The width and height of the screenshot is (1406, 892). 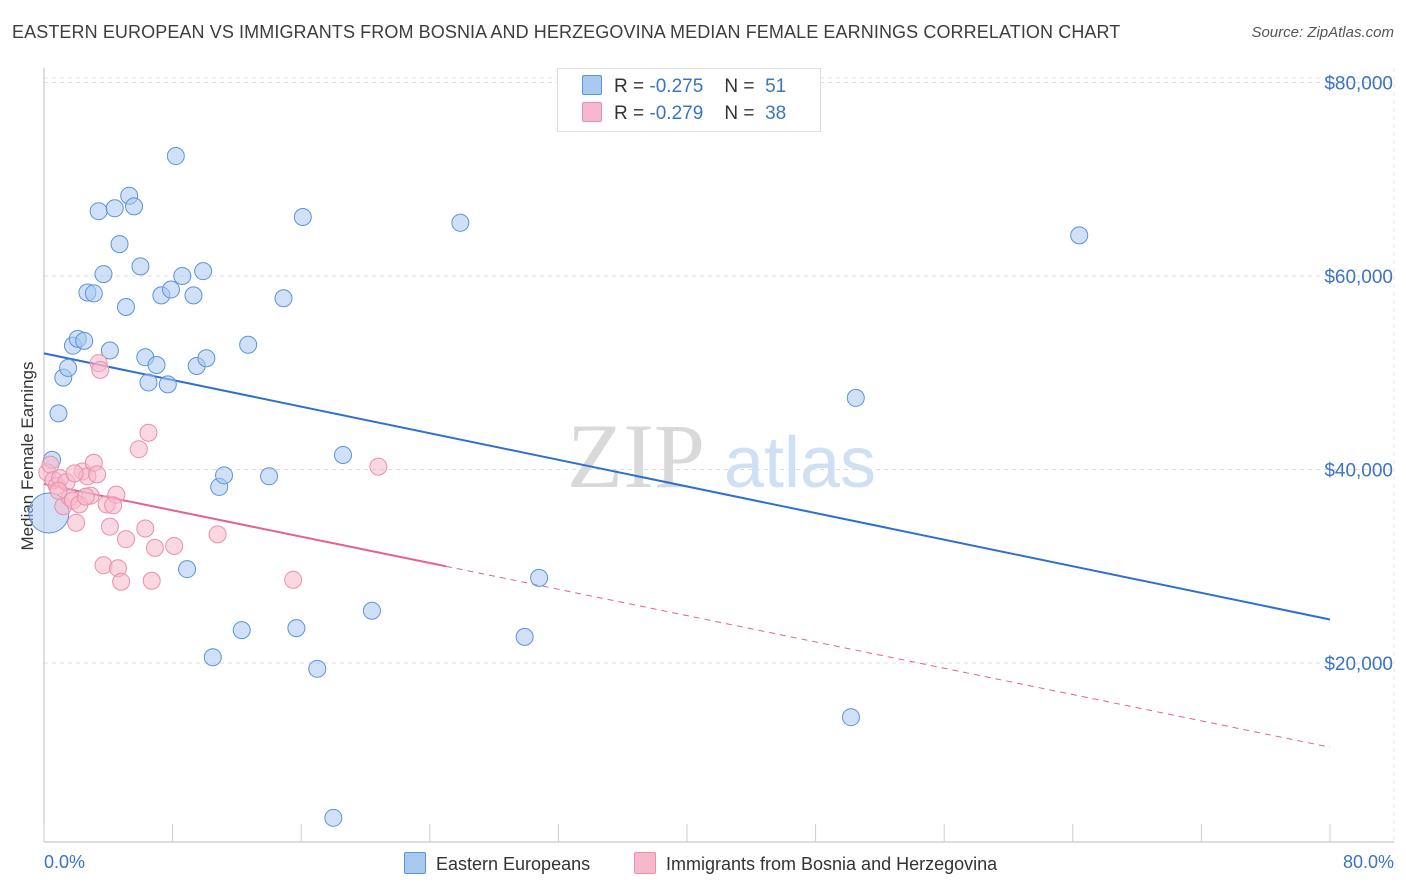 I want to click on y-tick-label: $20,000, so click(x=1358, y=664).